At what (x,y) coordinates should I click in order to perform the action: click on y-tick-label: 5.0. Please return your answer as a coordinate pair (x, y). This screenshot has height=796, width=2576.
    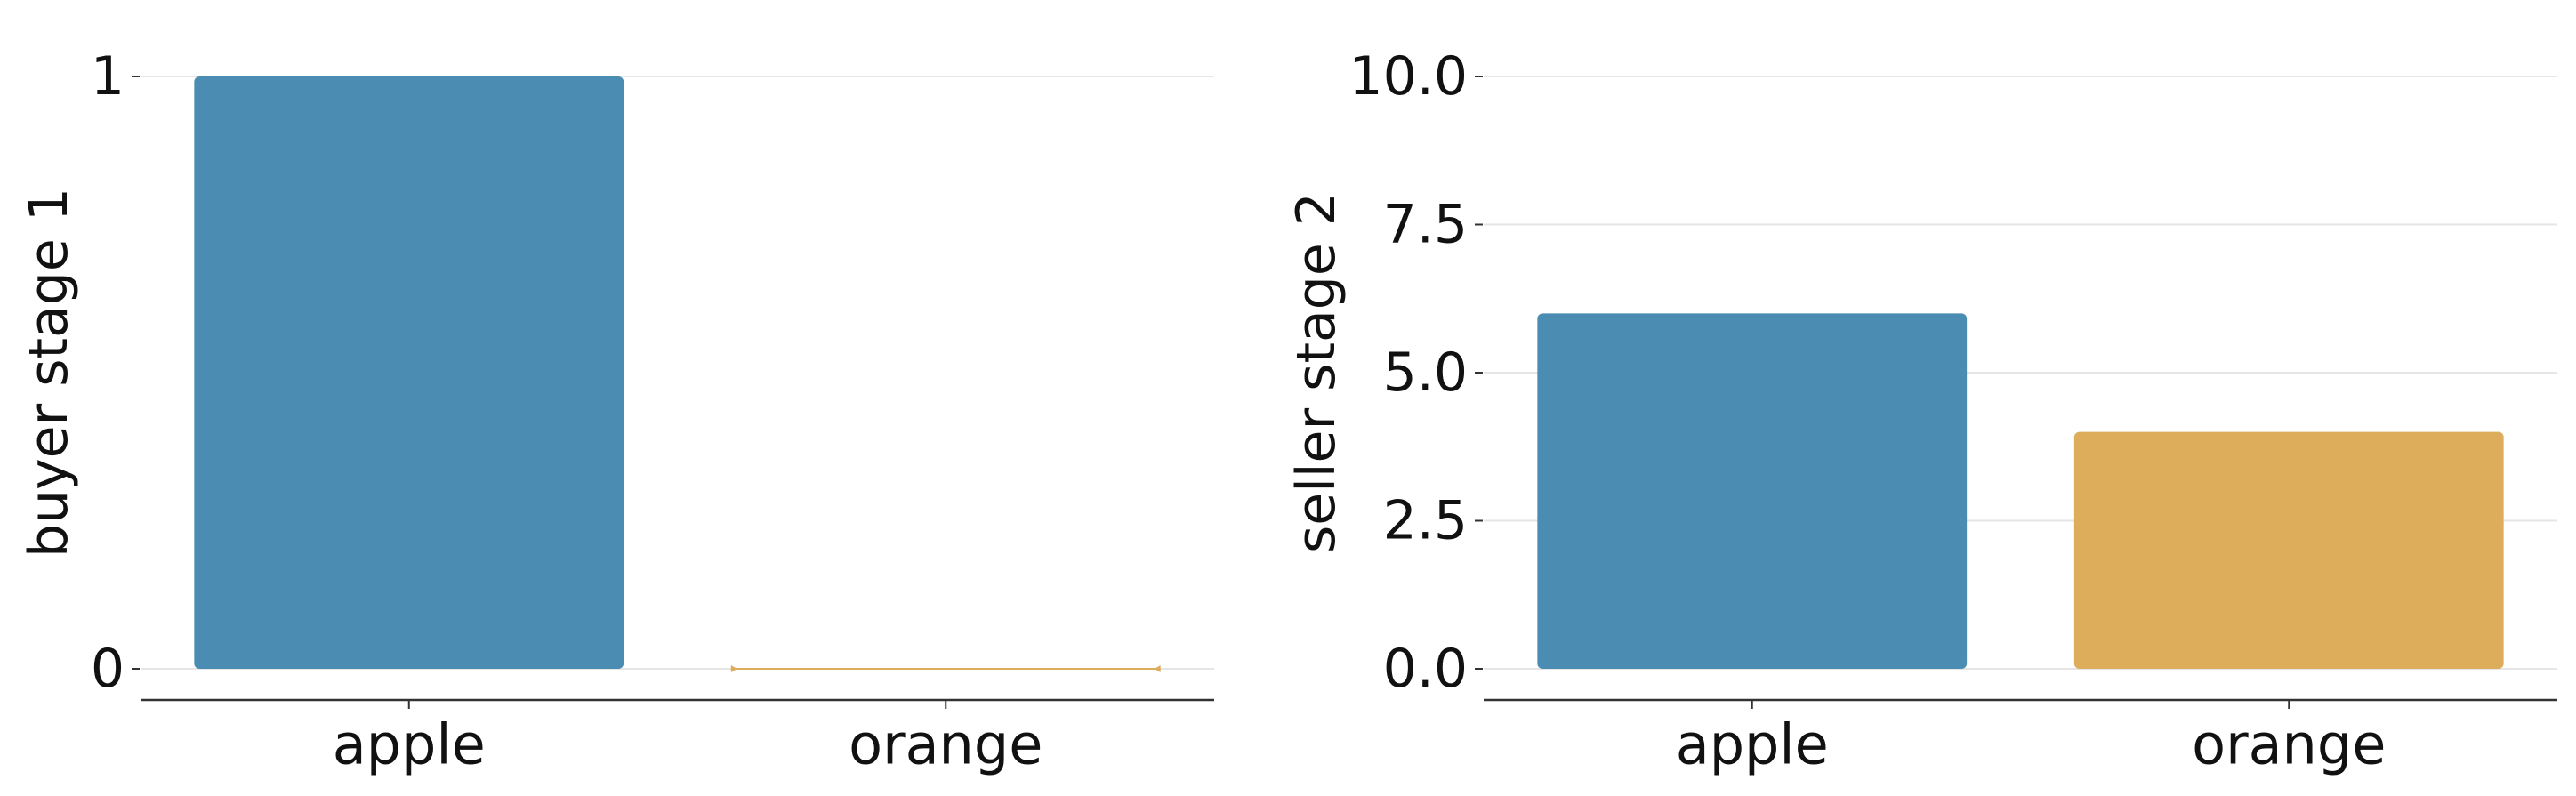
    Looking at the image, I should click on (1425, 373).